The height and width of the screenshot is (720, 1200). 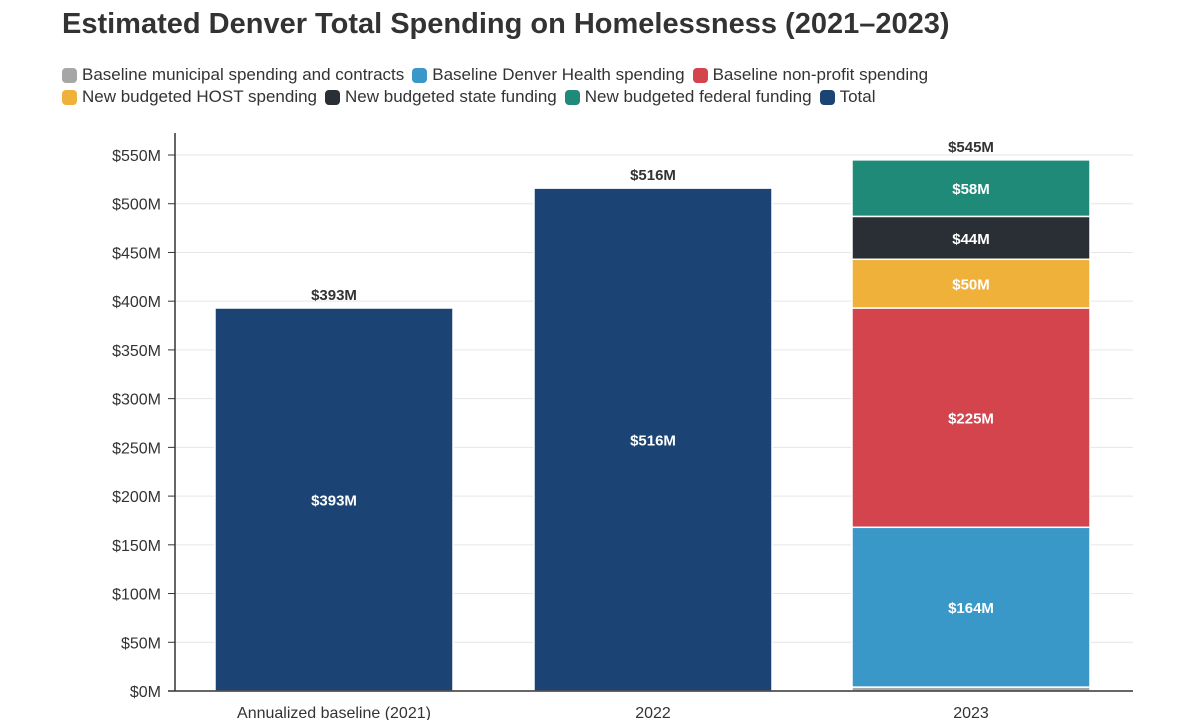 What do you see at coordinates (69, 75) in the screenshot?
I see `legend-swatch-municipal` at bounding box center [69, 75].